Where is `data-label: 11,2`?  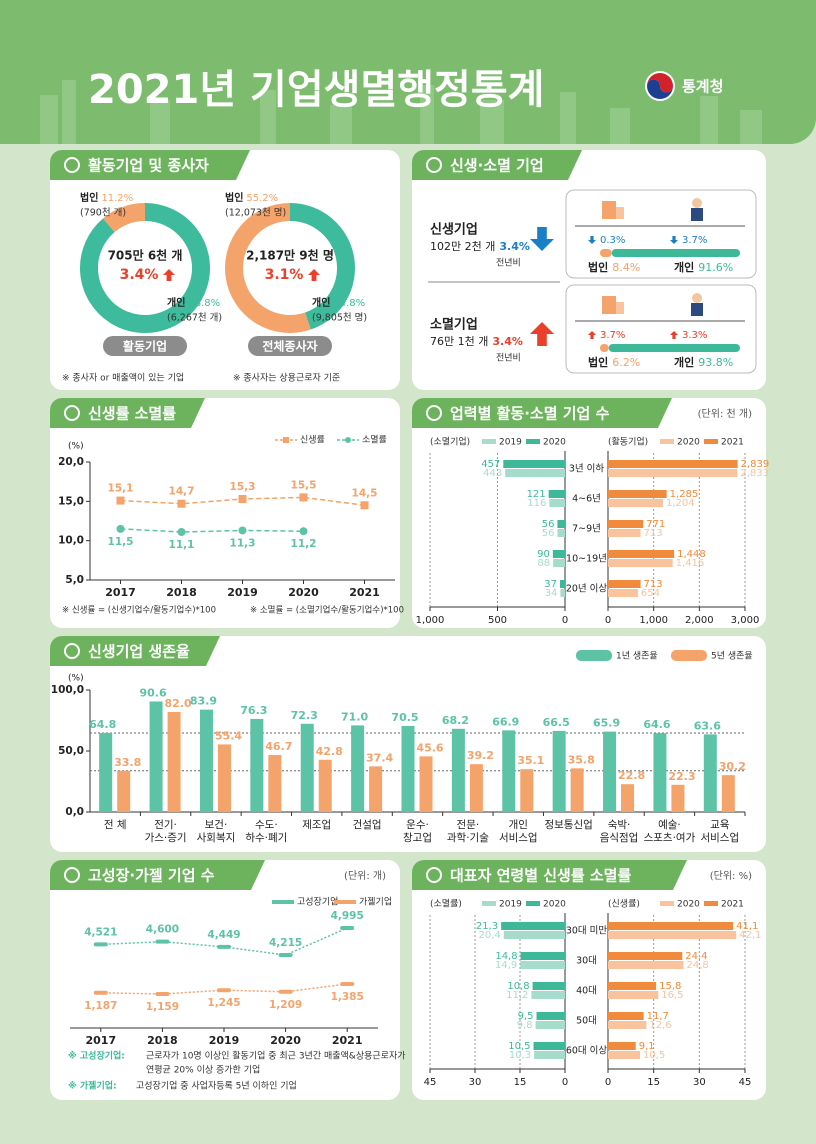 data-label: 11,2 is located at coordinates (304, 544).